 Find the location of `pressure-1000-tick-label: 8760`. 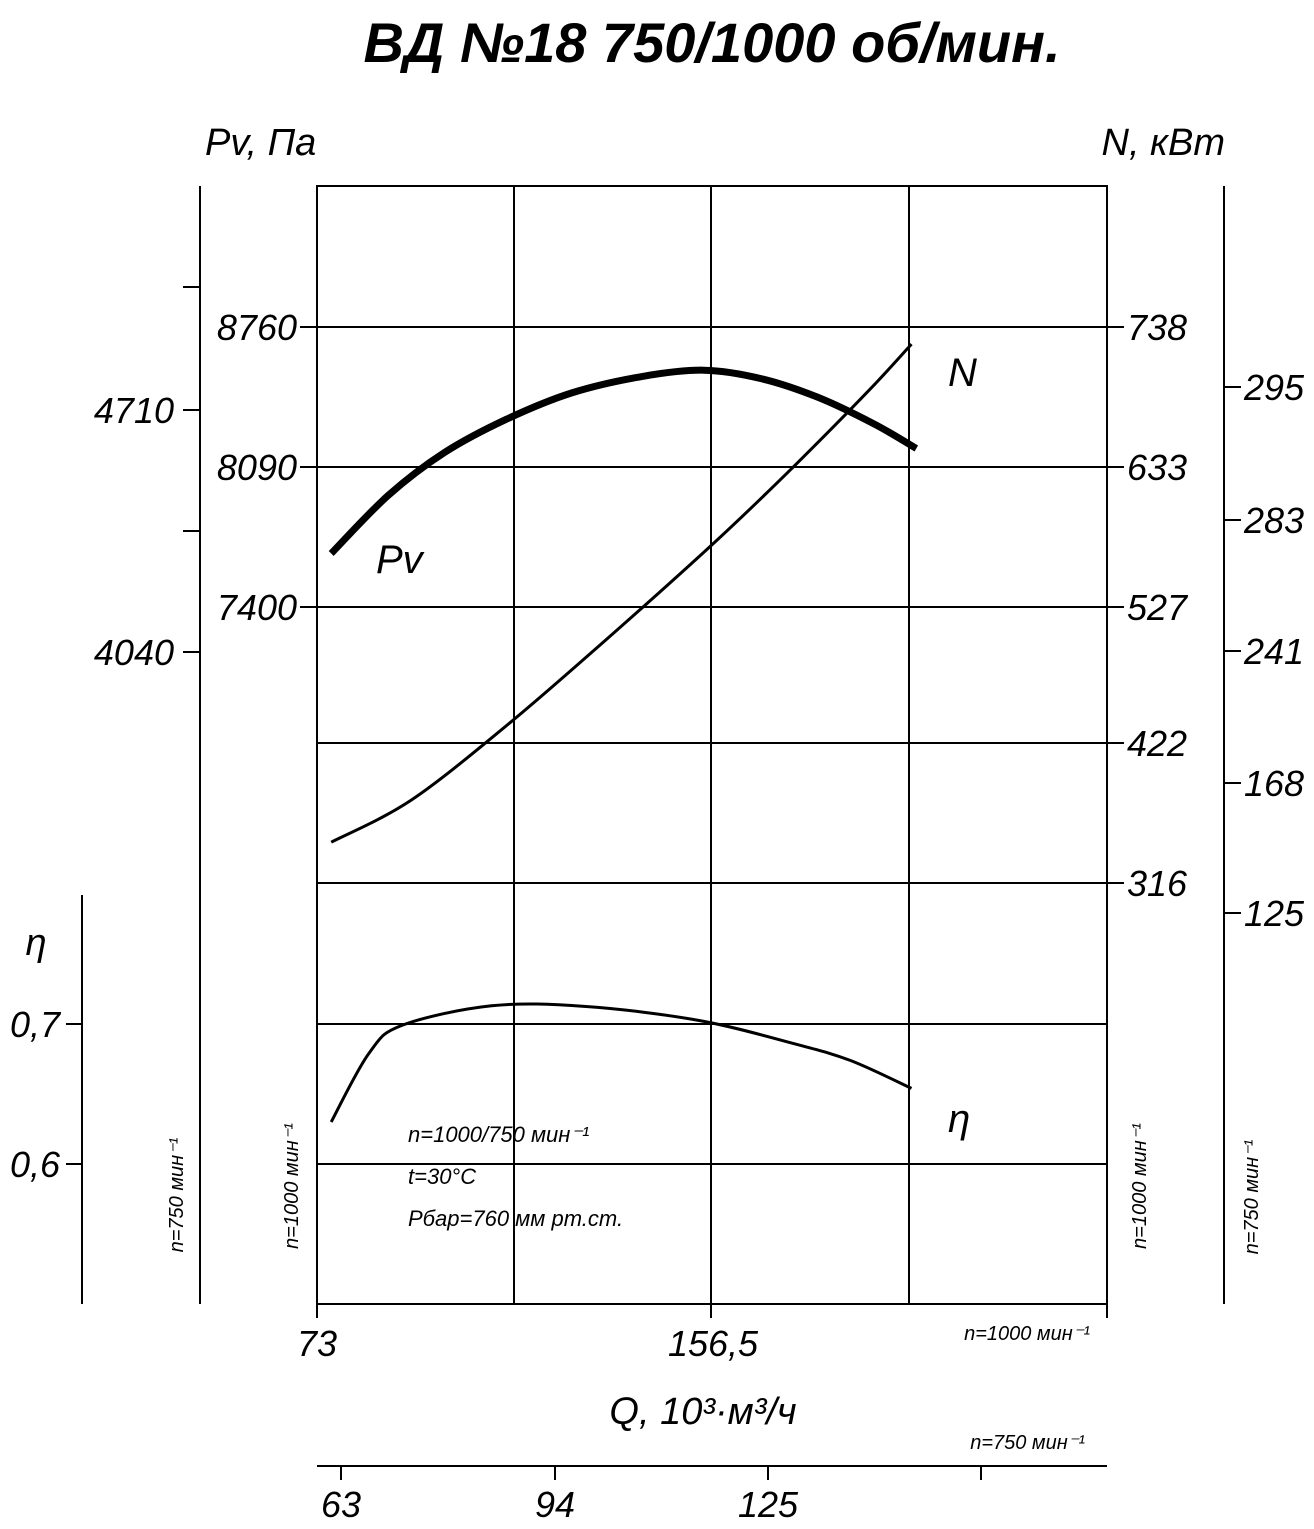

pressure-1000-tick-label: 8760 is located at coordinates (257, 327).